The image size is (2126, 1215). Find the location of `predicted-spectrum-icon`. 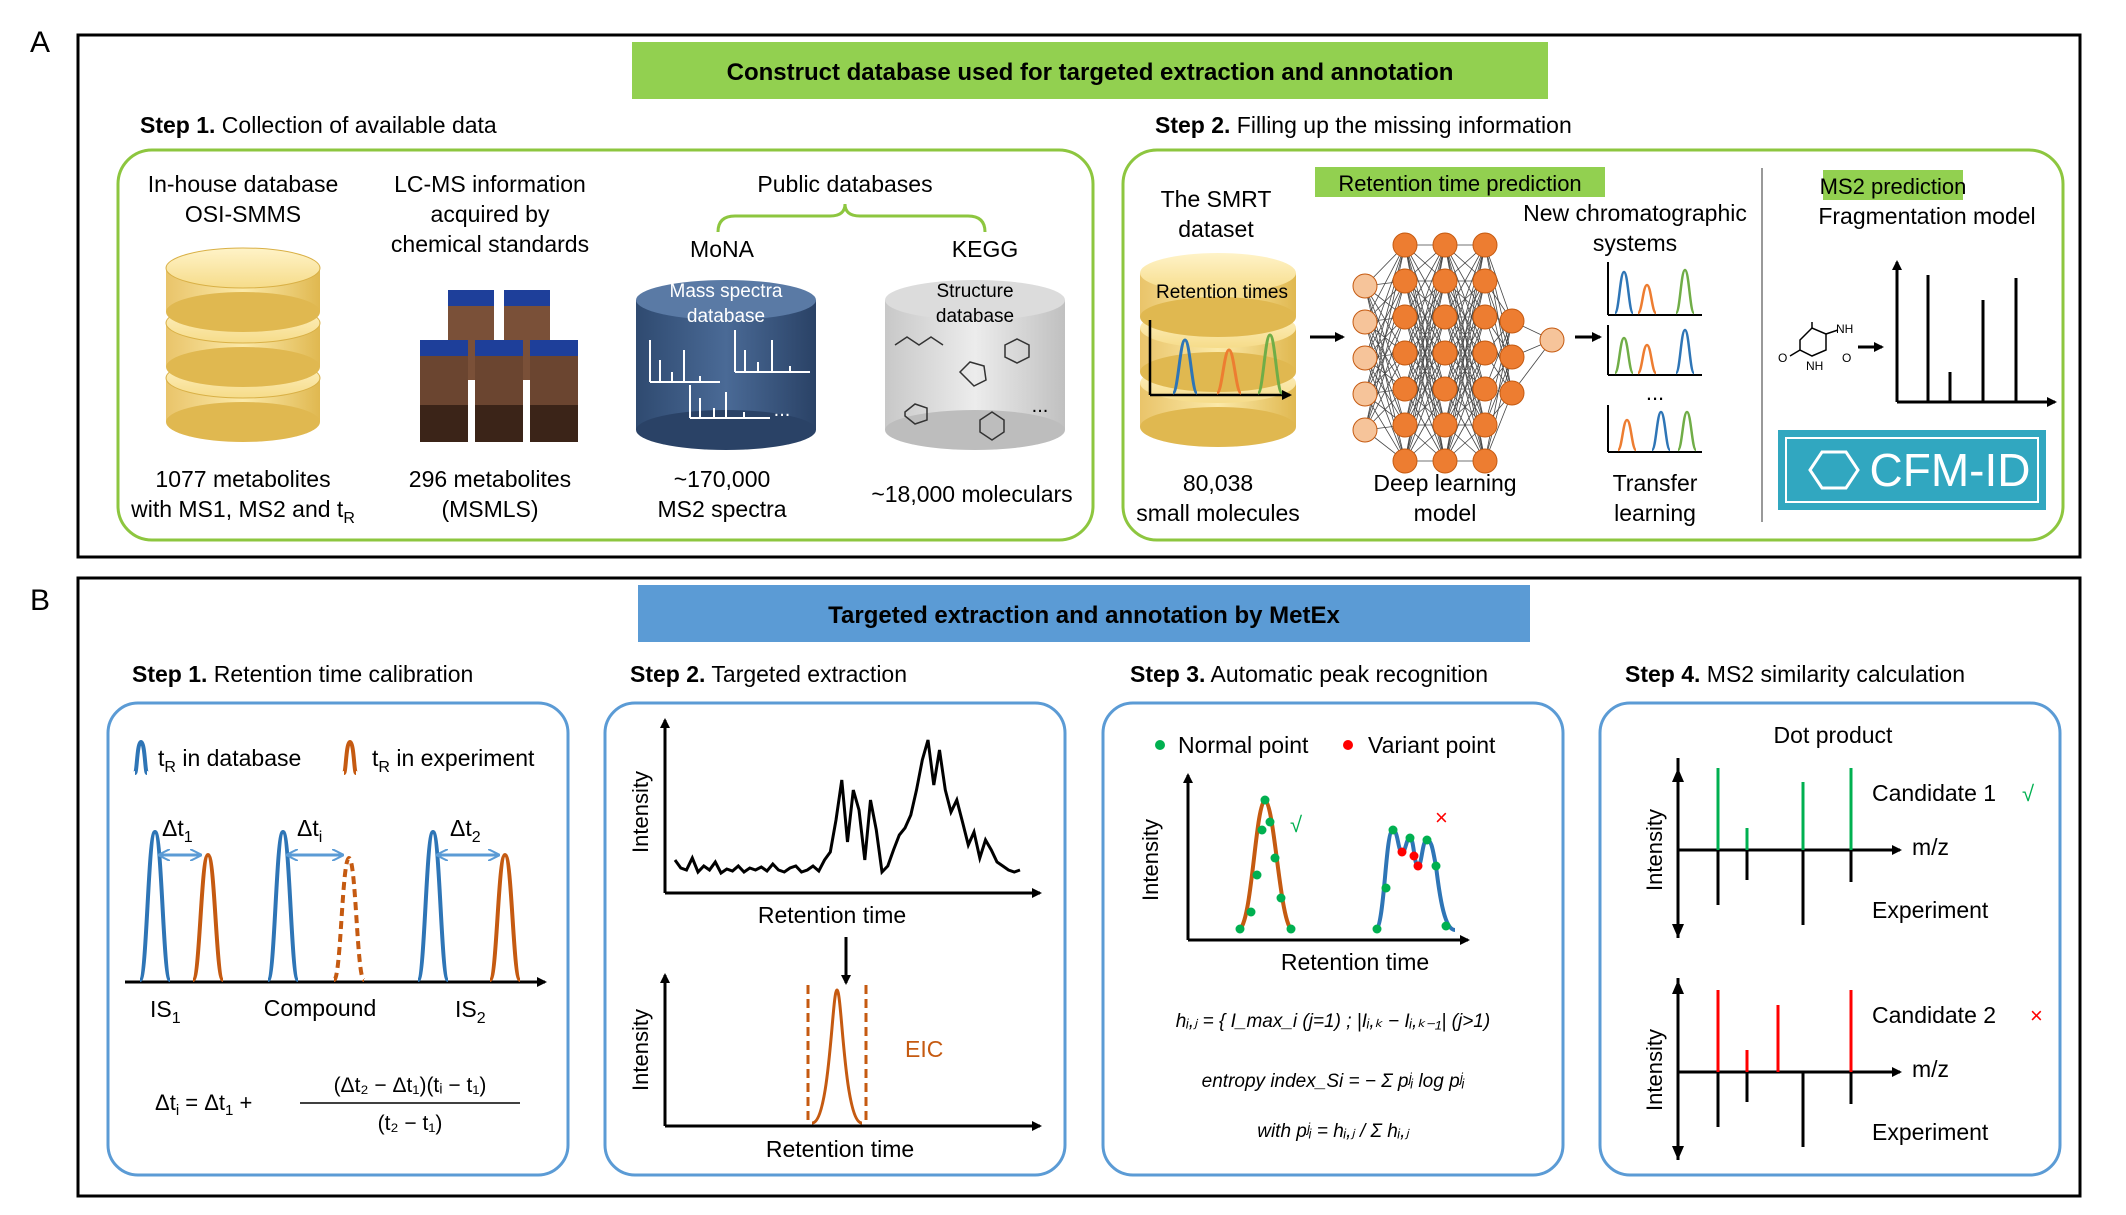

predicted-spectrum-icon is located at coordinates (1974, 333).